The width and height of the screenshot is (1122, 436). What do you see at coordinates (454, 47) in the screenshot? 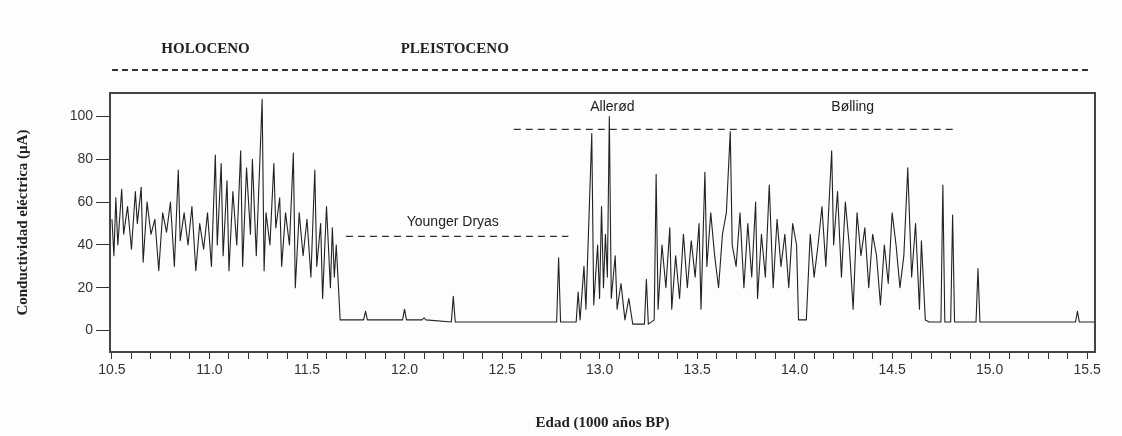
I see `text: PLEISTOCENO` at bounding box center [454, 47].